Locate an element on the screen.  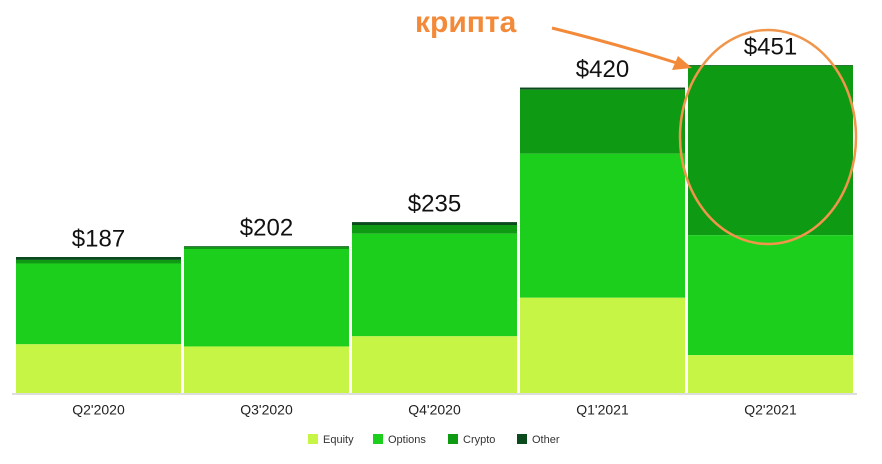
legend-label: Crypto is located at coordinates (479, 440).